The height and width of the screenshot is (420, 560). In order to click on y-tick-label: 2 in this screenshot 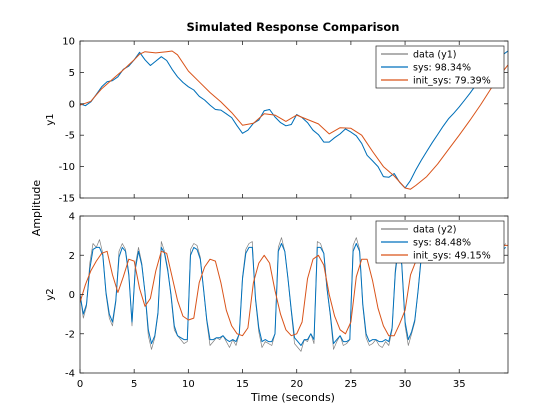, I will do `click(72, 256)`.